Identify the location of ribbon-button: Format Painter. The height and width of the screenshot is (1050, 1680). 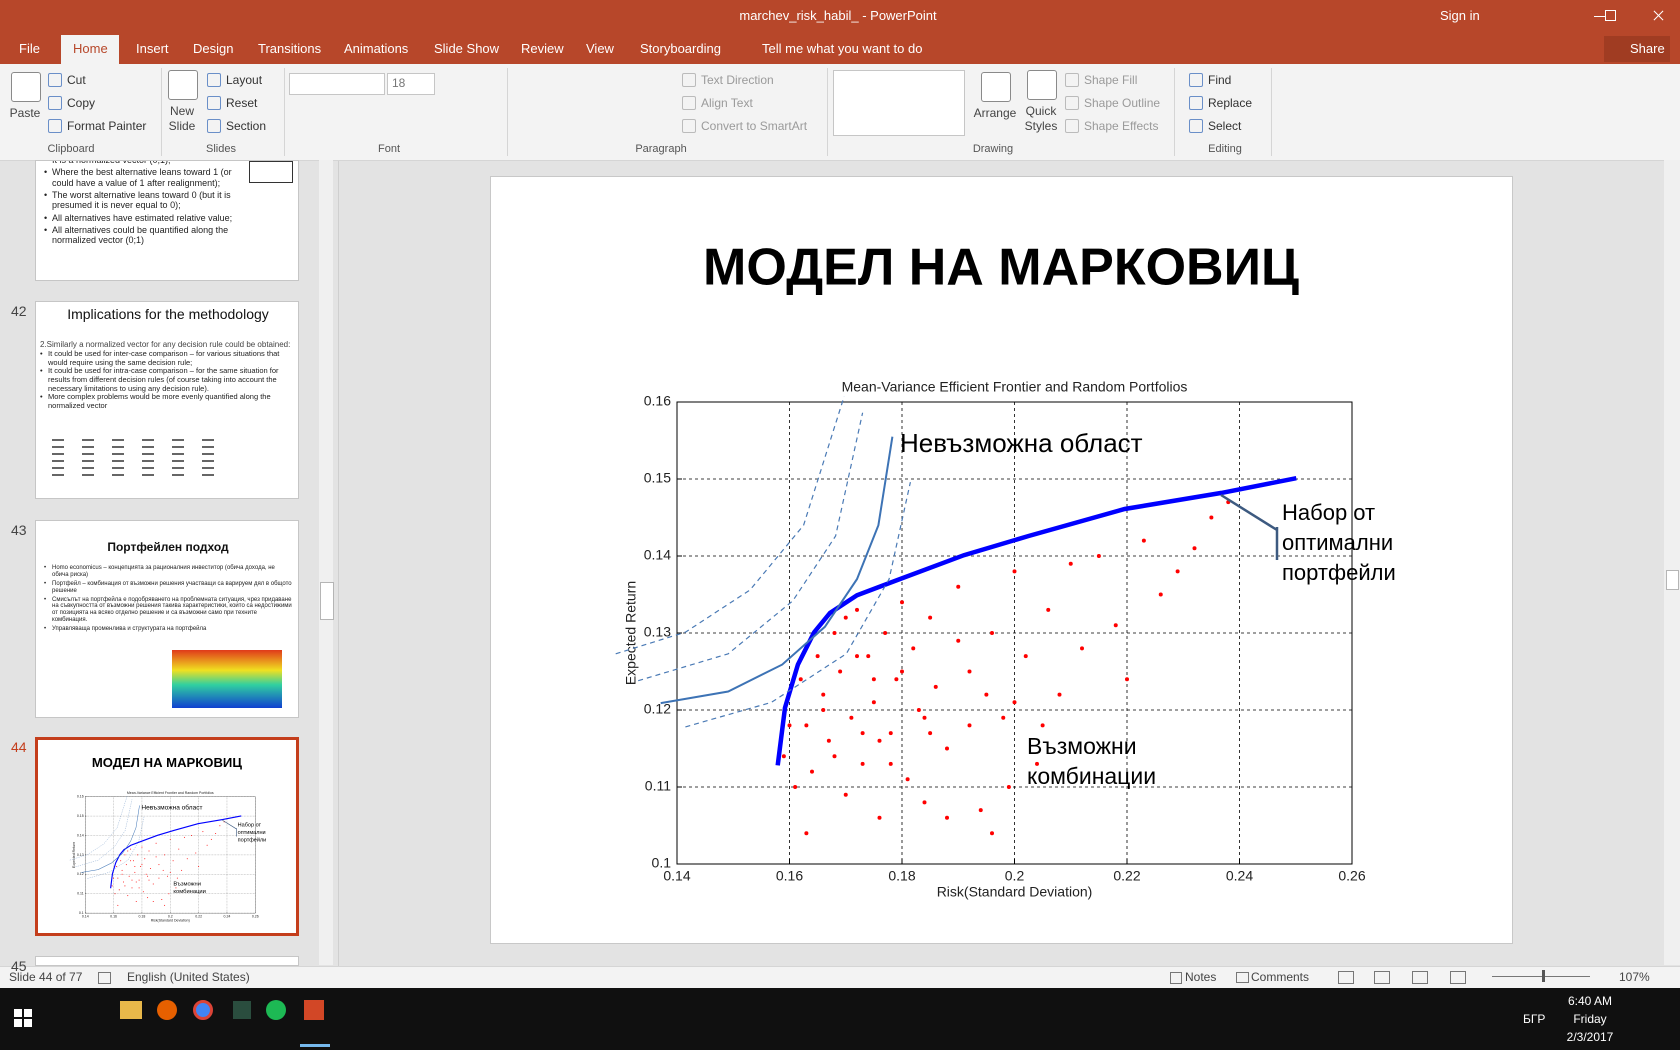
(107, 126).